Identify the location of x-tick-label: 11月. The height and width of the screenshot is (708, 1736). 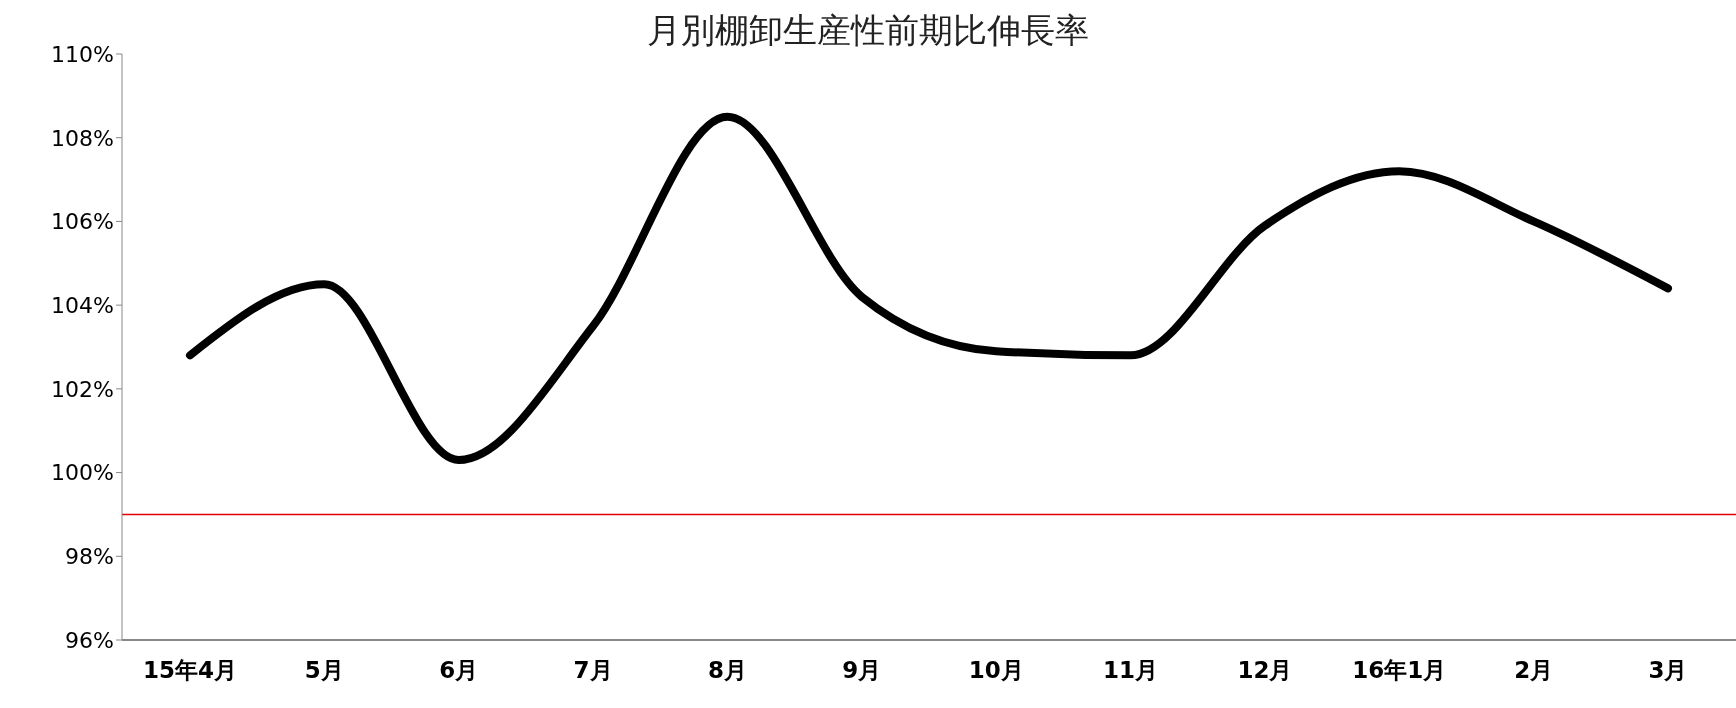
(1131, 670).